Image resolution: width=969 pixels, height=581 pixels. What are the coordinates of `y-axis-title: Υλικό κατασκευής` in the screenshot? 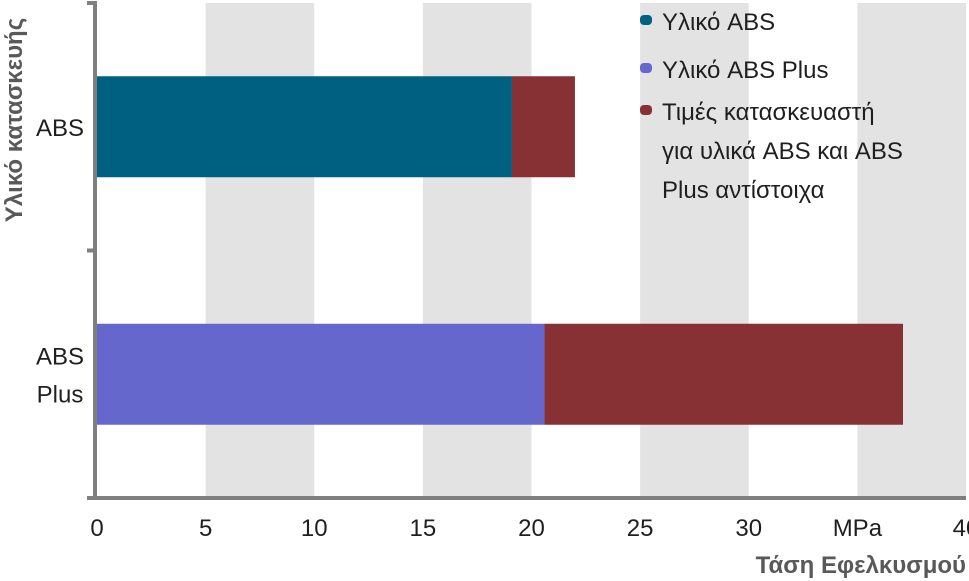 It's located at (14, 120).